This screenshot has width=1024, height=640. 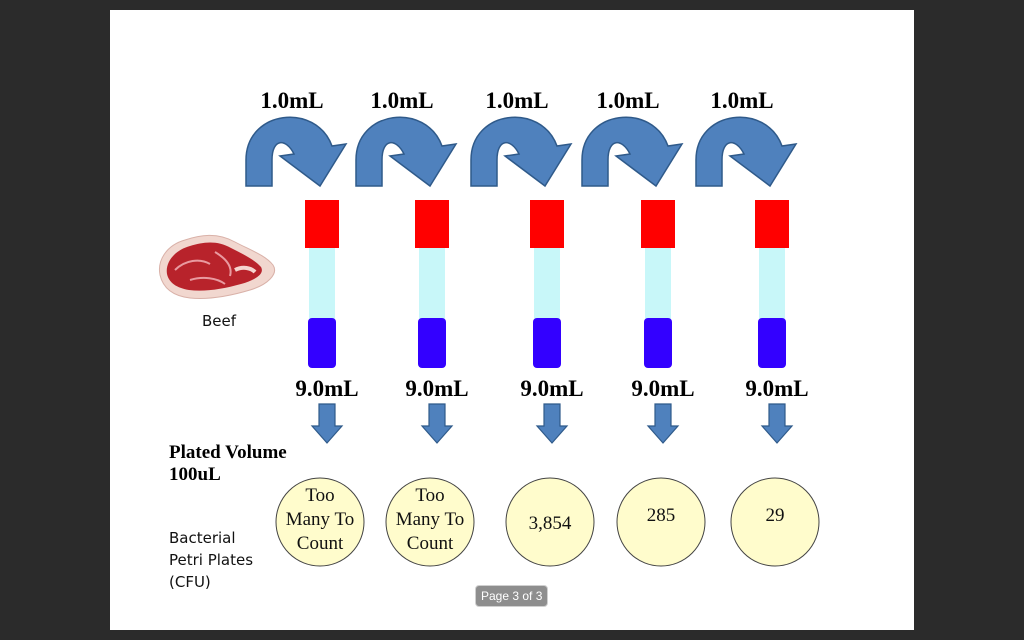 What do you see at coordinates (219, 321) in the screenshot?
I see `sample-label: Beef` at bounding box center [219, 321].